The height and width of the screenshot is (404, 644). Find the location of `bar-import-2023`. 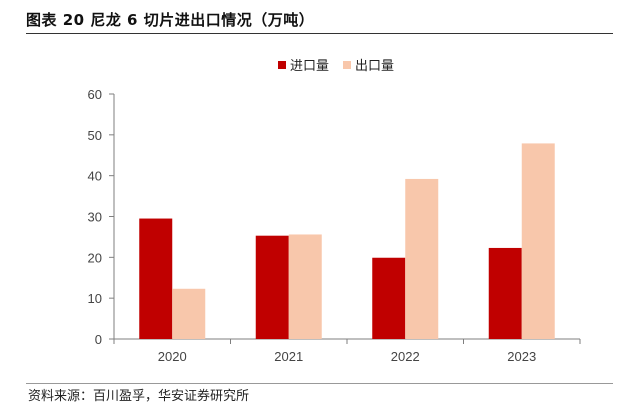

bar-import-2023 is located at coordinates (505, 293).